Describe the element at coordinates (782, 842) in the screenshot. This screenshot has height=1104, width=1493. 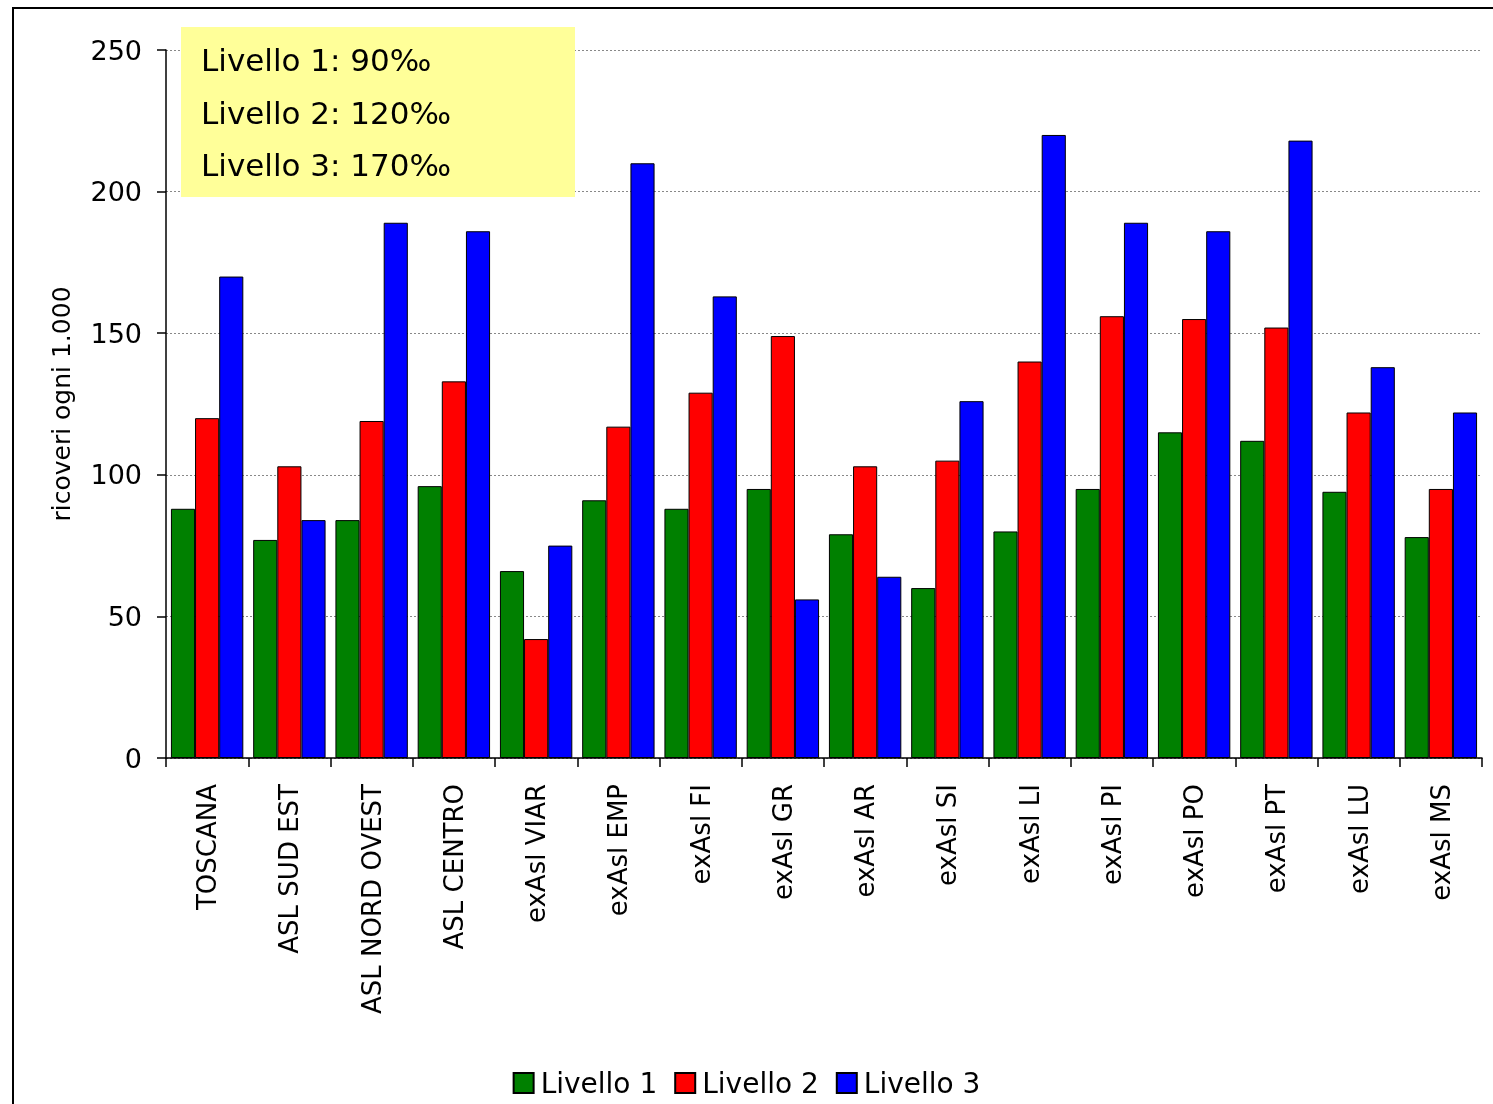
I see `x-tick-label: exAsl GR` at that location.